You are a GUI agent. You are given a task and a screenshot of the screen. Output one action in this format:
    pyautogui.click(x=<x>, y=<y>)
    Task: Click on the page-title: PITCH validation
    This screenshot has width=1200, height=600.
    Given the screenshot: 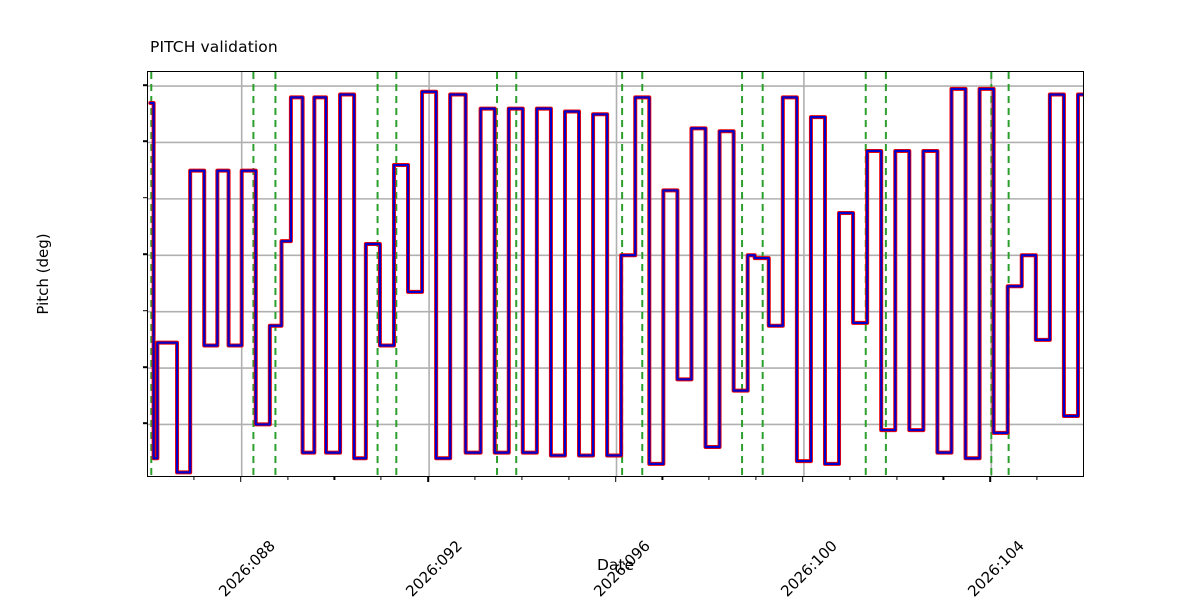 What is the action you would take?
    pyautogui.click(x=214, y=47)
    